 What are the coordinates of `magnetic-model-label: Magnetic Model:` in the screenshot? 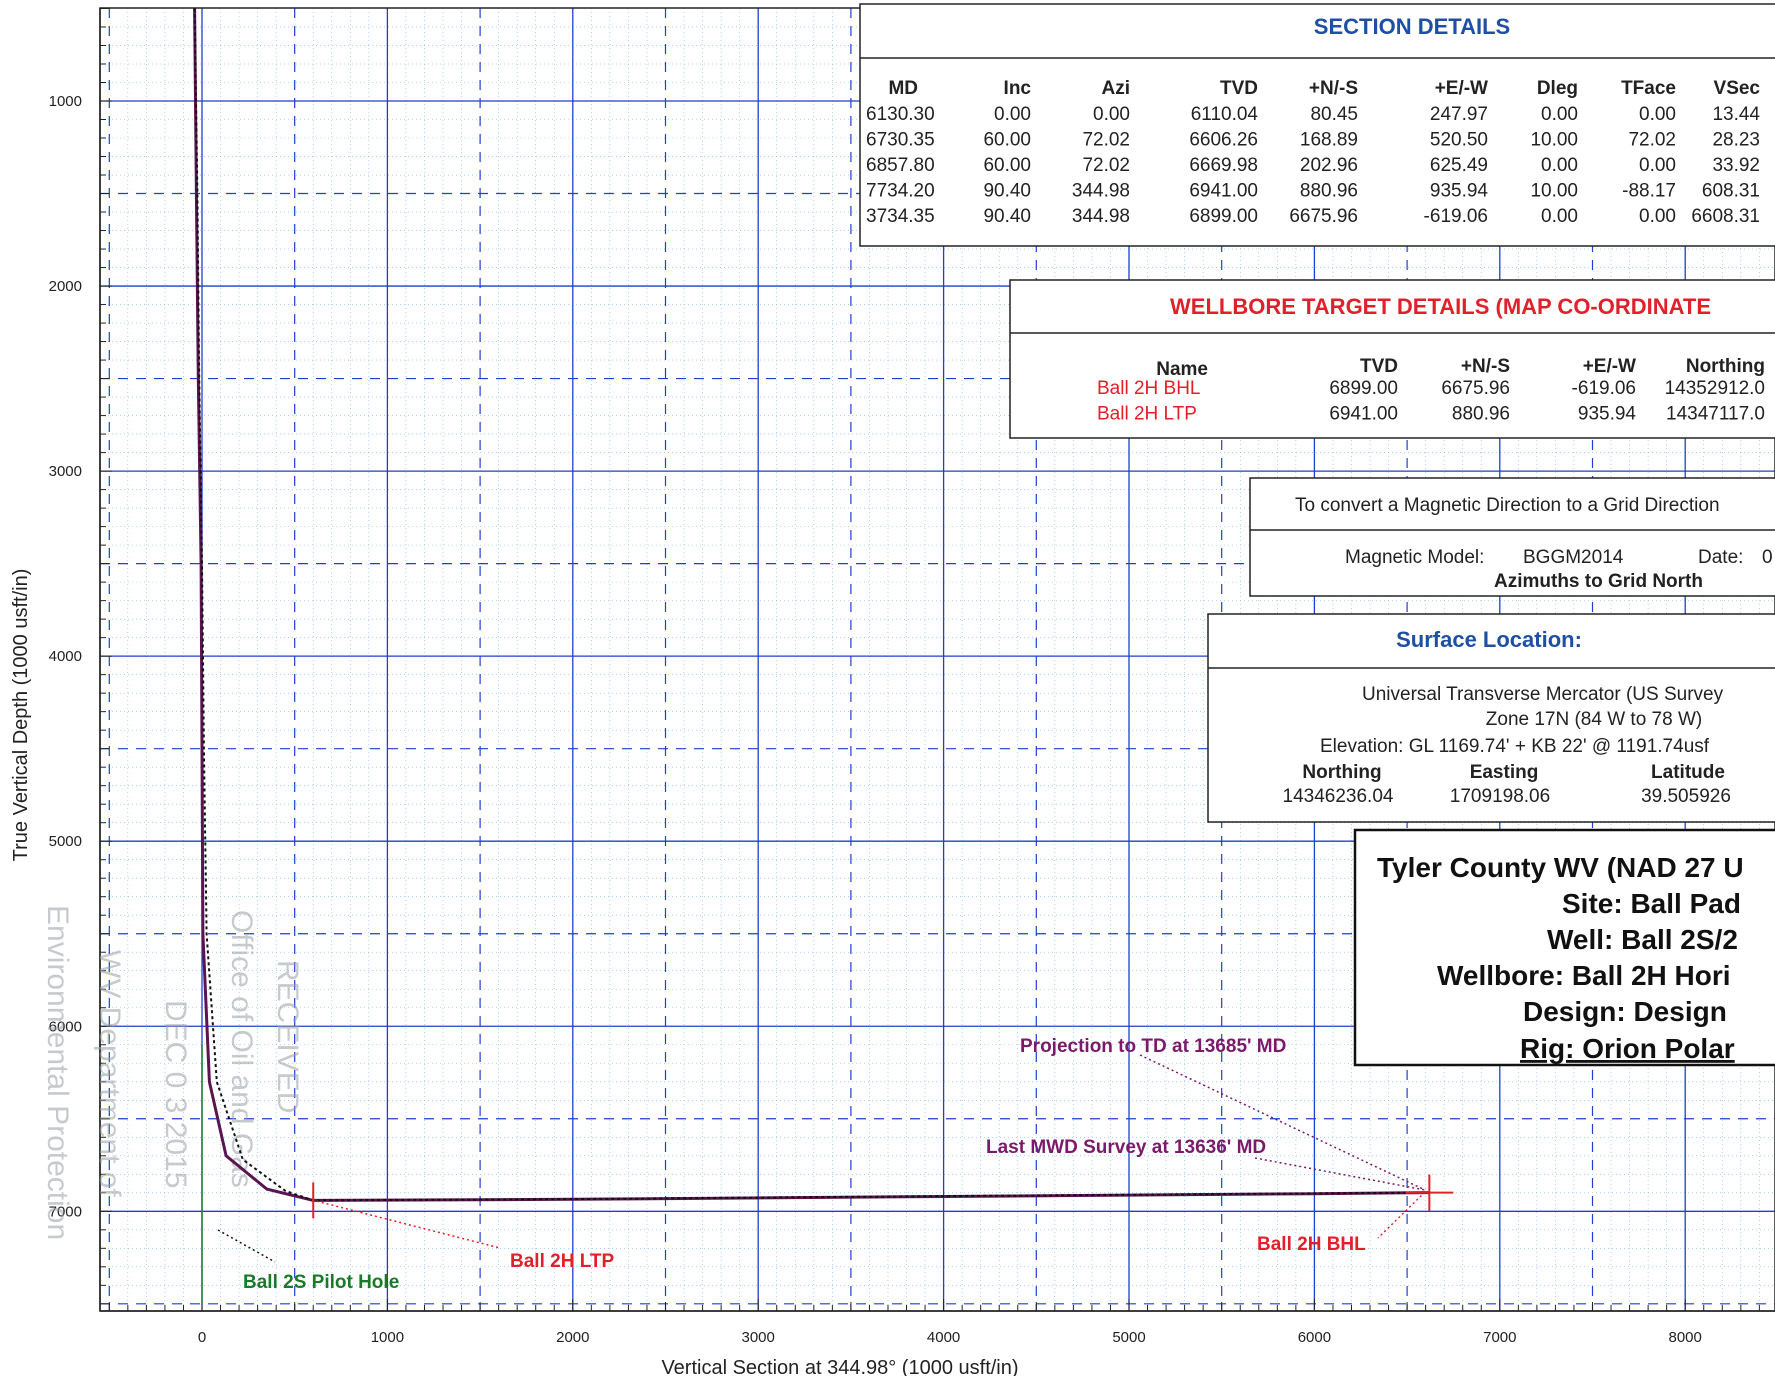 It's located at (1414, 557).